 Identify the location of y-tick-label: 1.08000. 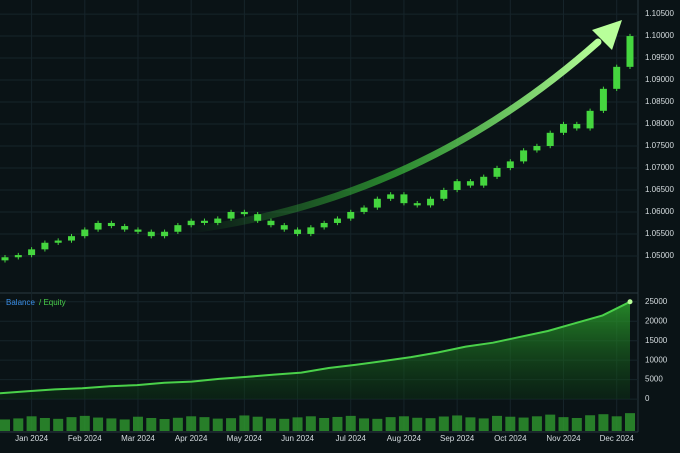
(659, 123).